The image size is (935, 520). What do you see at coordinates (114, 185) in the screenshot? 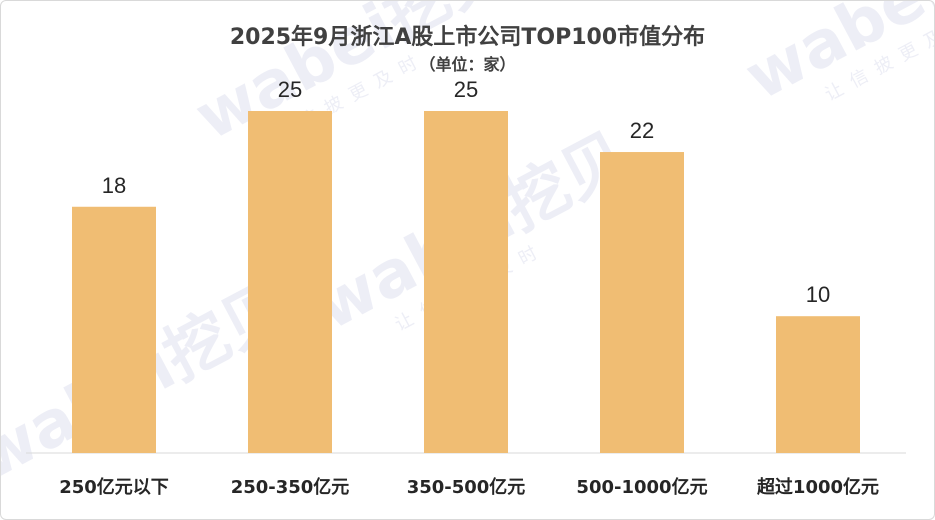
I see `data-label: 18` at bounding box center [114, 185].